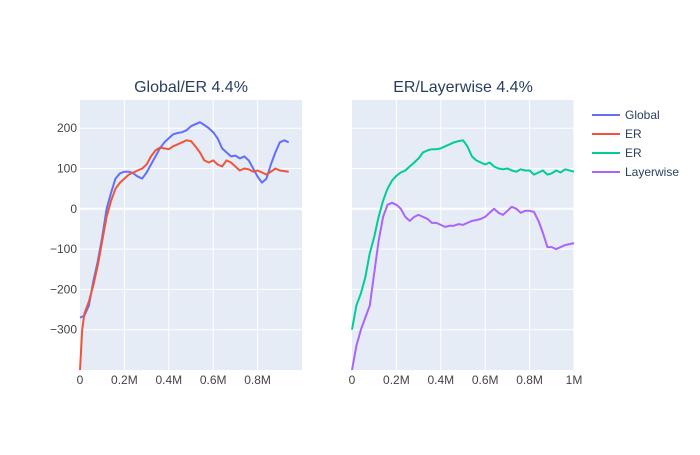  What do you see at coordinates (466, 380) in the screenshot?
I see `x-ticks-right: 0 0.2M 0.4M 0.6M 0.8M 1M` at bounding box center [466, 380].